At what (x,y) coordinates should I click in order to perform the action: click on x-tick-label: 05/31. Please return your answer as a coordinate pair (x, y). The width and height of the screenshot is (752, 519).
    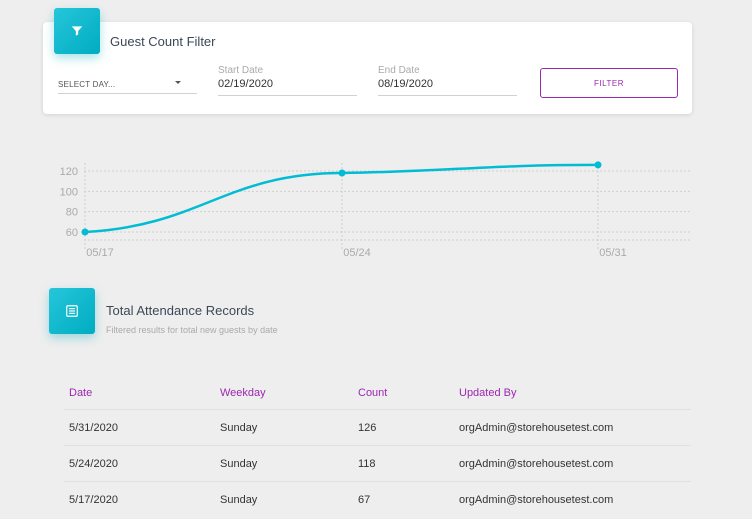
    Looking at the image, I should click on (613, 253).